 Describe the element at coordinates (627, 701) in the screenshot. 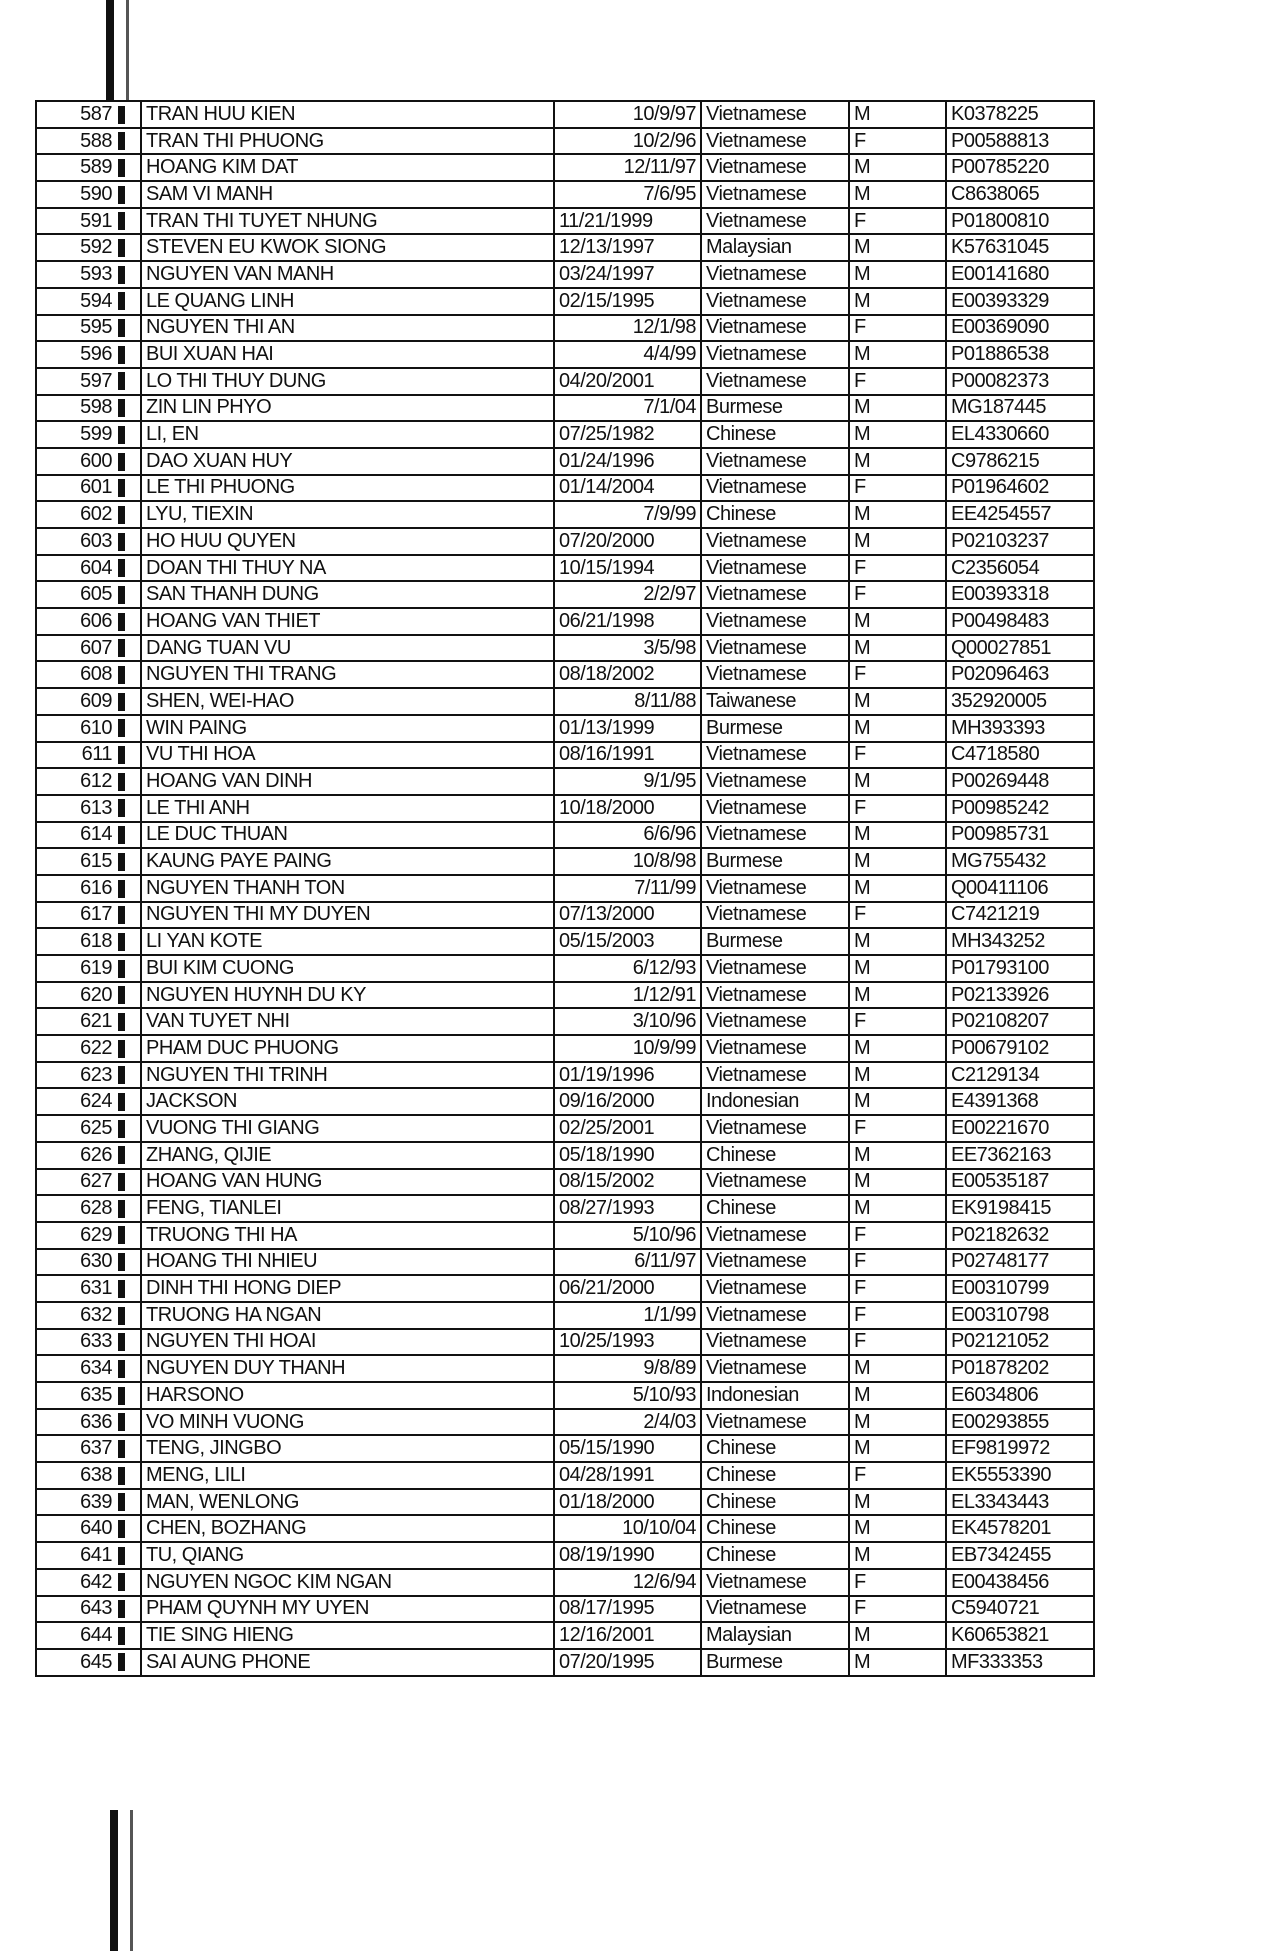

I see `dob-cell: 8/11/88` at that location.